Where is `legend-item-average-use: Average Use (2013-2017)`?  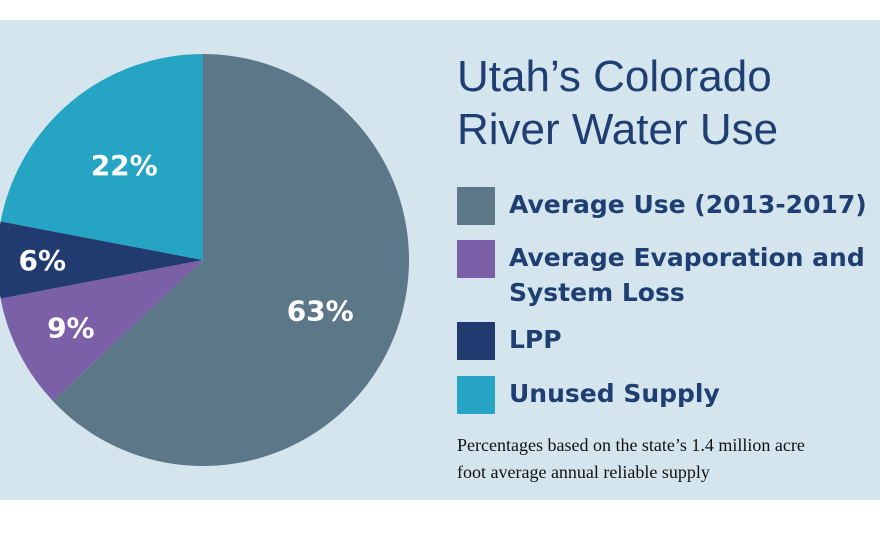 legend-item-average-use: Average Use (2013-2017) is located at coordinates (662, 206).